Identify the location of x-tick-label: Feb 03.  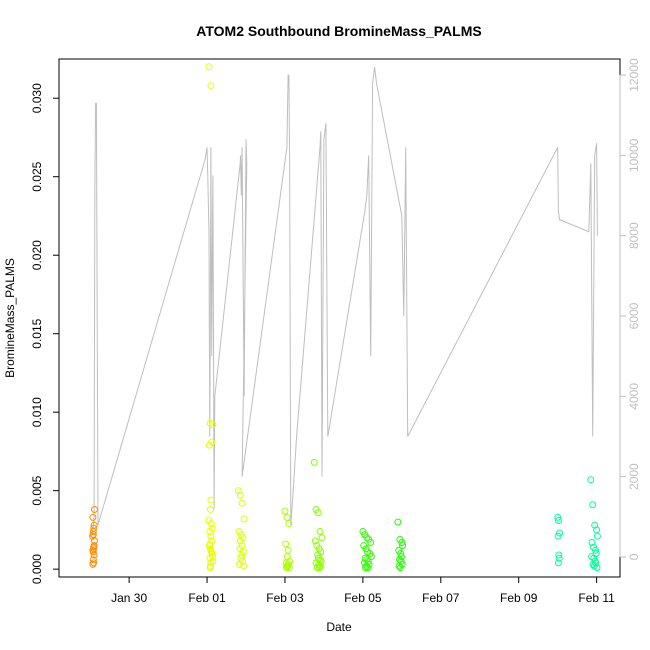
(285, 598).